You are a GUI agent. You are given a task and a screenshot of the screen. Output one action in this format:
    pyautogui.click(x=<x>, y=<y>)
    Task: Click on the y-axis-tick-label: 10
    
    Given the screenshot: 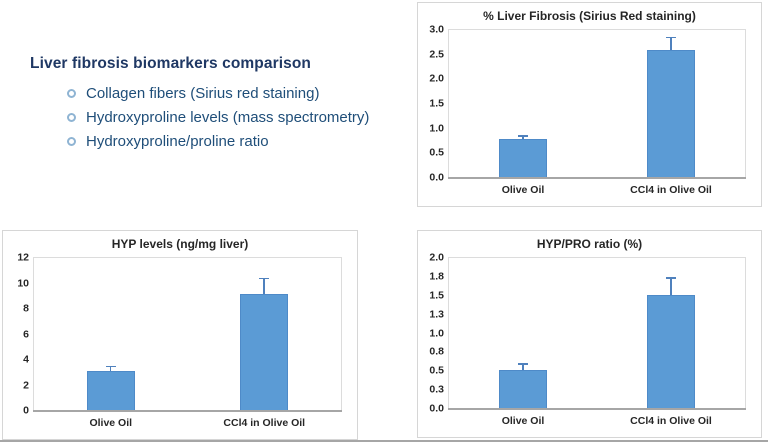 What is the action you would take?
    pyautogui.click(x=23, y=283)
    